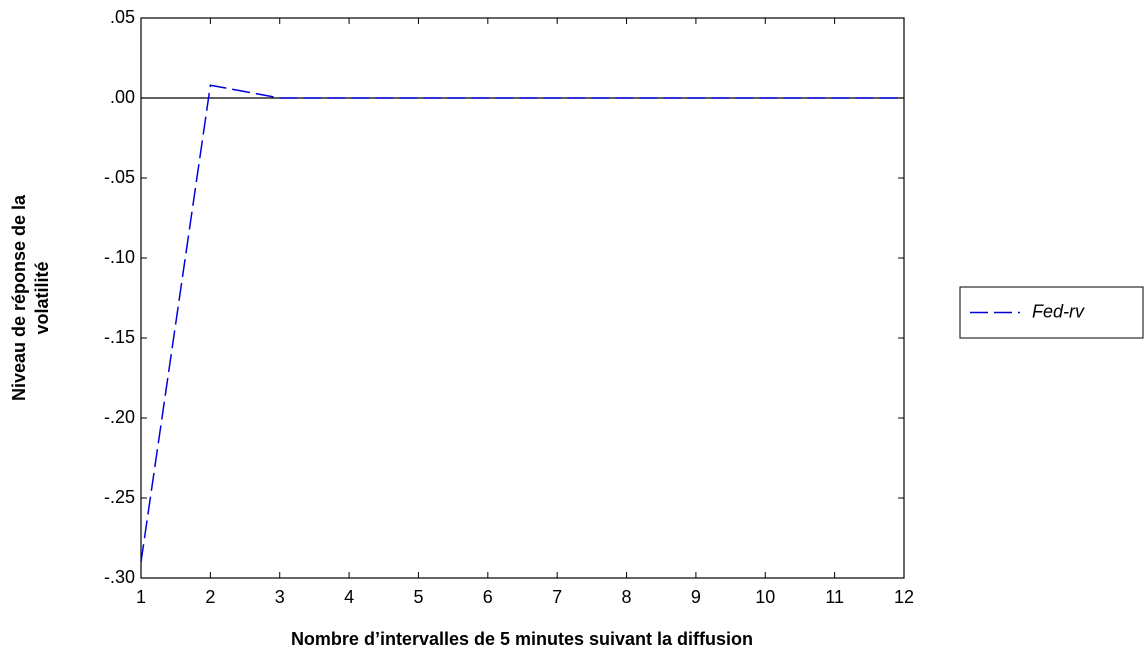 The height and width of the screenshot is (663, 1144). Describe the element at coordinates (122, 17) in the screenshot. I see `y-tick-label: .05` at that location.